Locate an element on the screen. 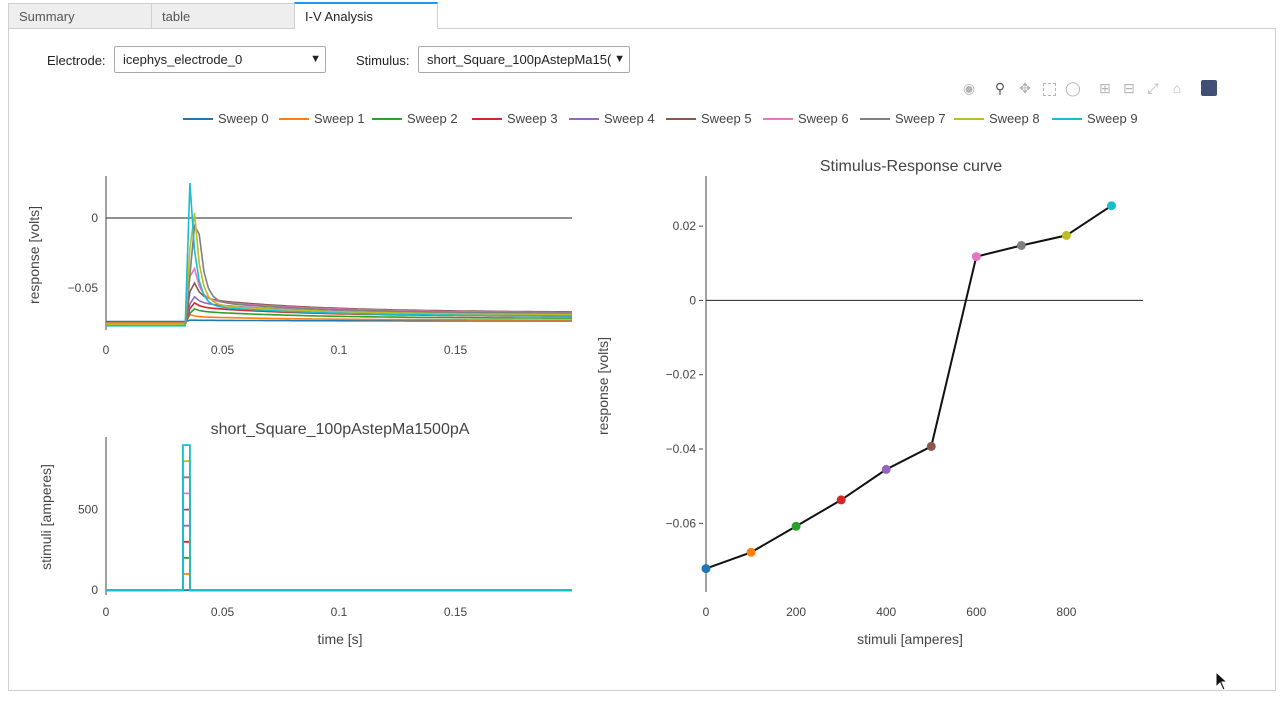 This screenshot has width=1283, height=703. stimulus-dropdown-value: short_Square_100pAstepMa15( is located at coordinates (519, 59).